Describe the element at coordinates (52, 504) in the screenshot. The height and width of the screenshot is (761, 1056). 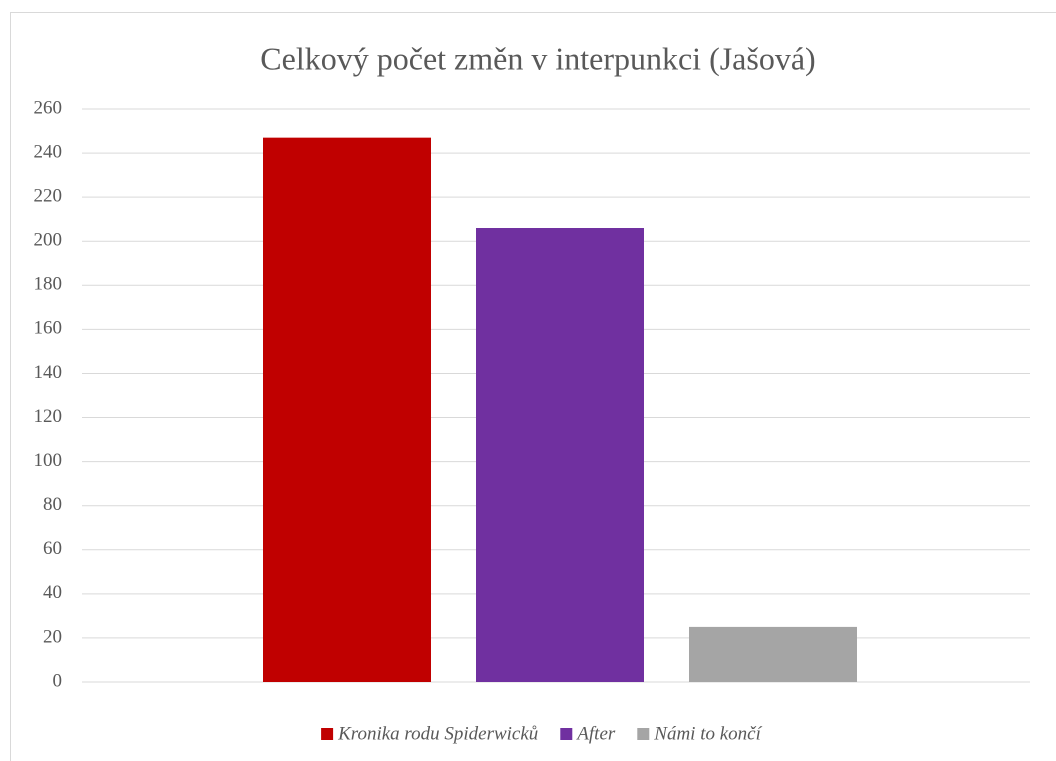
I see `y-tick-label: 80` at that location.